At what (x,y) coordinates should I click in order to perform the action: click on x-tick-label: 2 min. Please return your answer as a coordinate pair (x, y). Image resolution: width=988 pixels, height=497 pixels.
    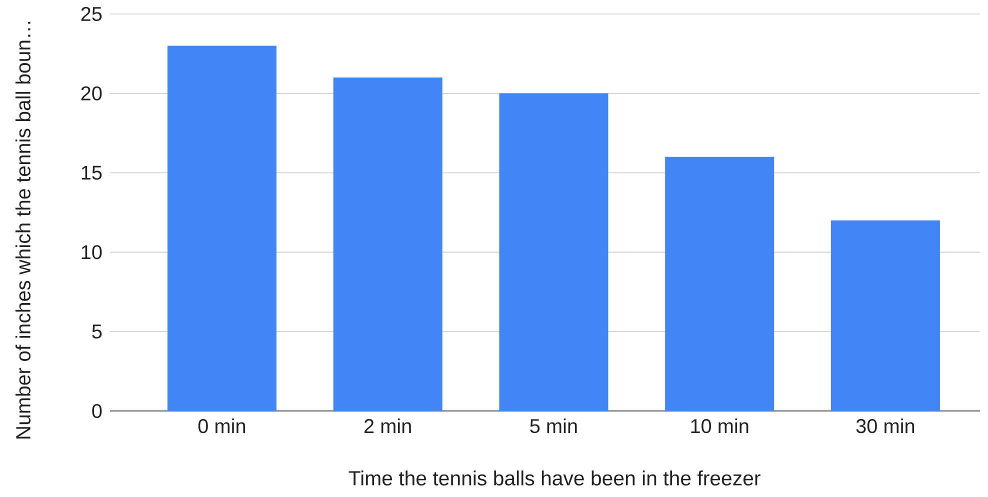
    Looking at the image, I should click on (387, 425).